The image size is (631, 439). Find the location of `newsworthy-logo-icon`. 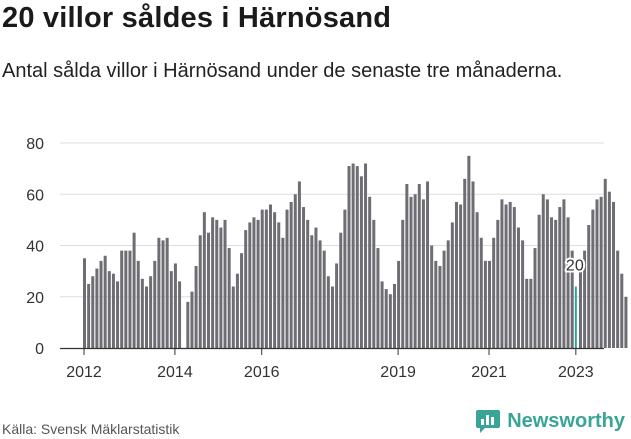

newsworthy-logo-icon is located at coordinates (488, 421).